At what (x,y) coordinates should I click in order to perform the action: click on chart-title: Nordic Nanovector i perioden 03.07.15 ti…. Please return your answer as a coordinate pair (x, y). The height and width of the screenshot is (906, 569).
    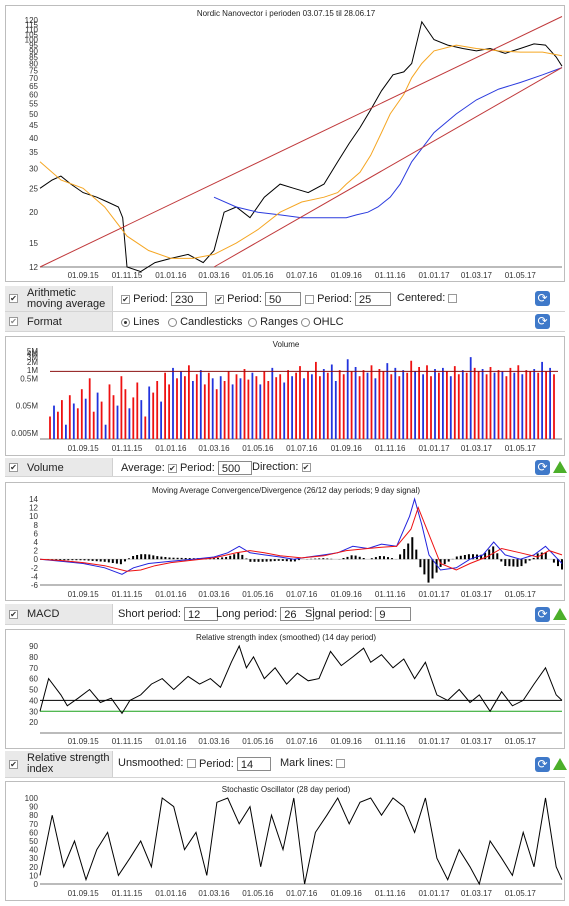
    Looking at the image, I should click on (286, 13).